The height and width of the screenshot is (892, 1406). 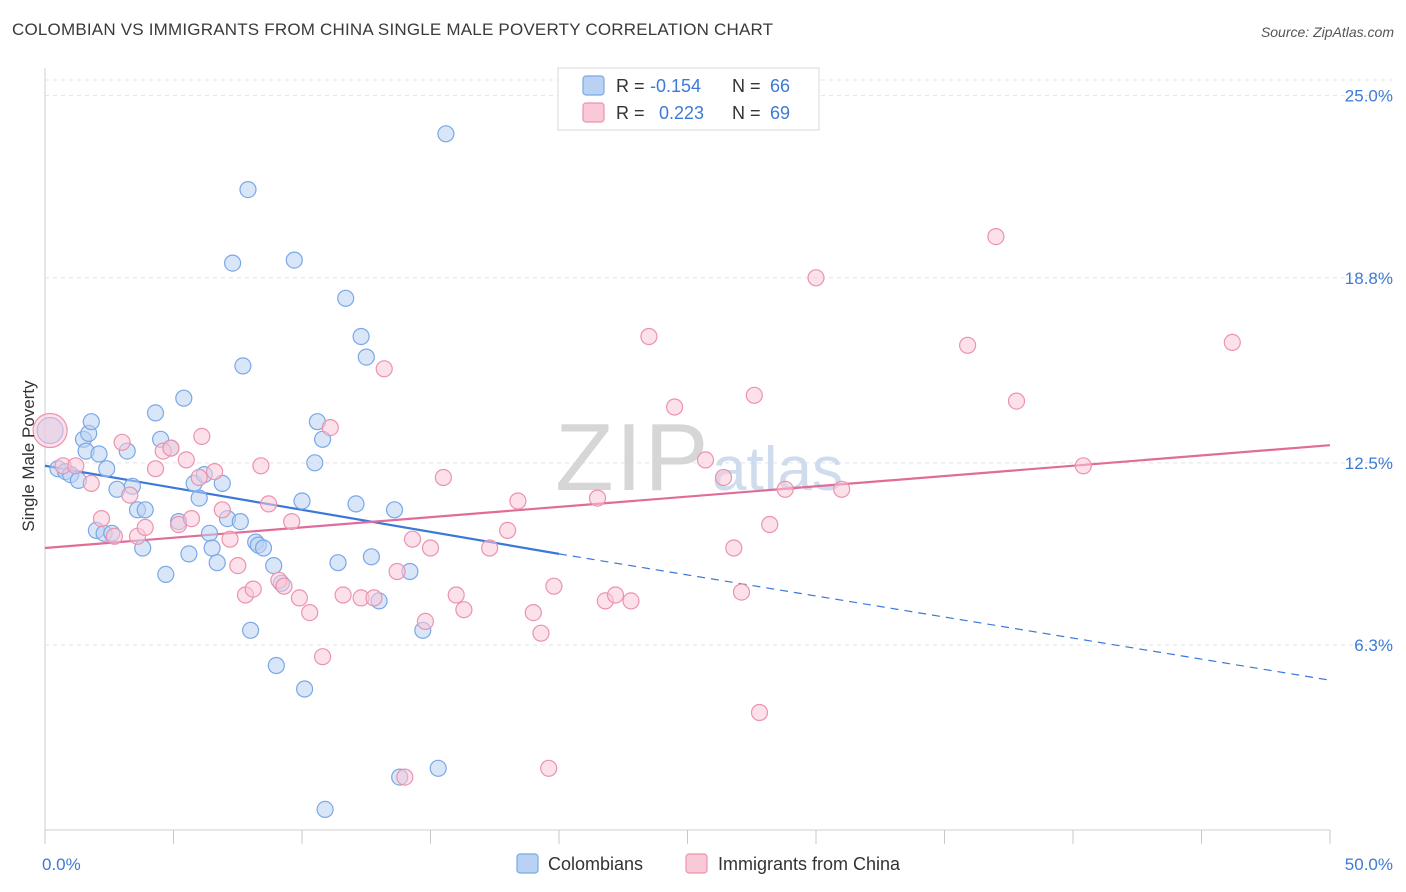 I want to click on y-tick-label-1: 12.5%, so click(x=1369, y=463).